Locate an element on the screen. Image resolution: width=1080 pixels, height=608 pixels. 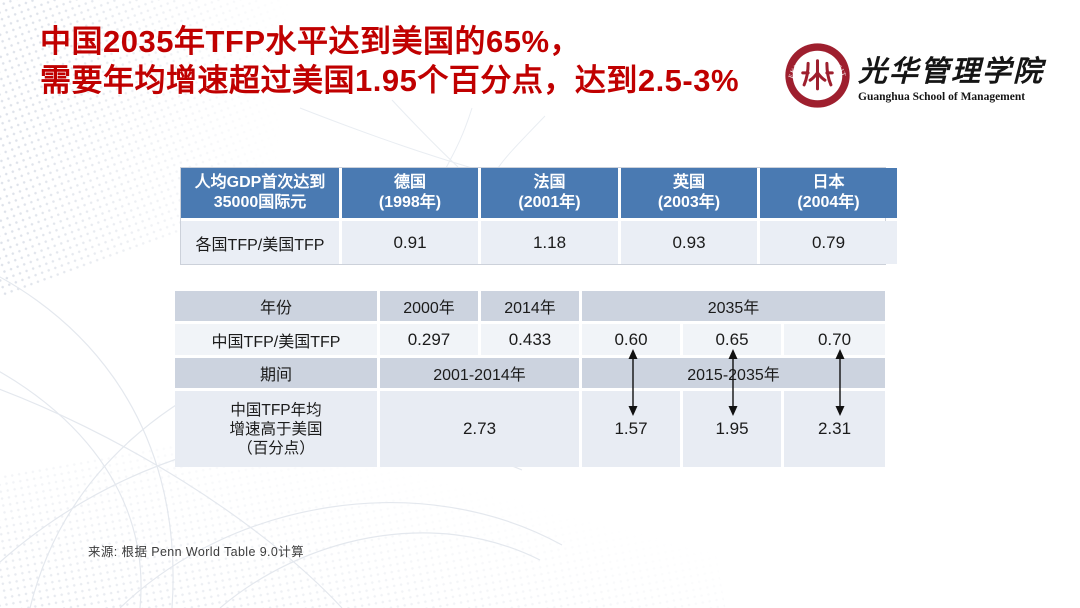
logo-text-block: 光华管理学院 Guanghua School of Management is located at coordinates (951, 75).